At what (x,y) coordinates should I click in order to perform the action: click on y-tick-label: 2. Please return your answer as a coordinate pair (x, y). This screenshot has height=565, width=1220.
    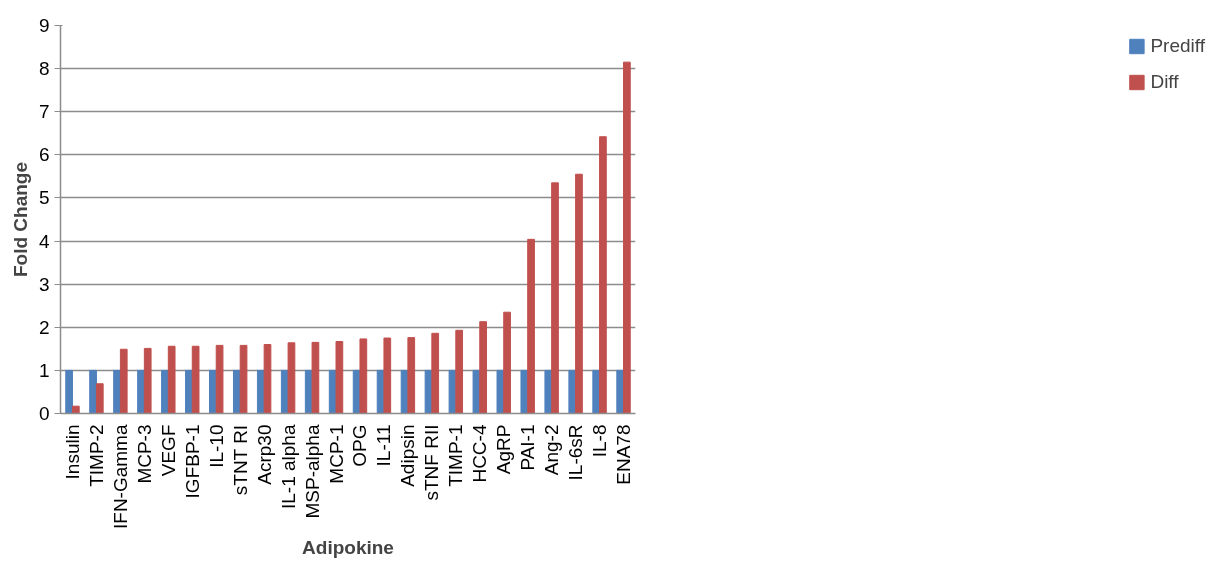
    Looking at the image, I should click on (44, 327).